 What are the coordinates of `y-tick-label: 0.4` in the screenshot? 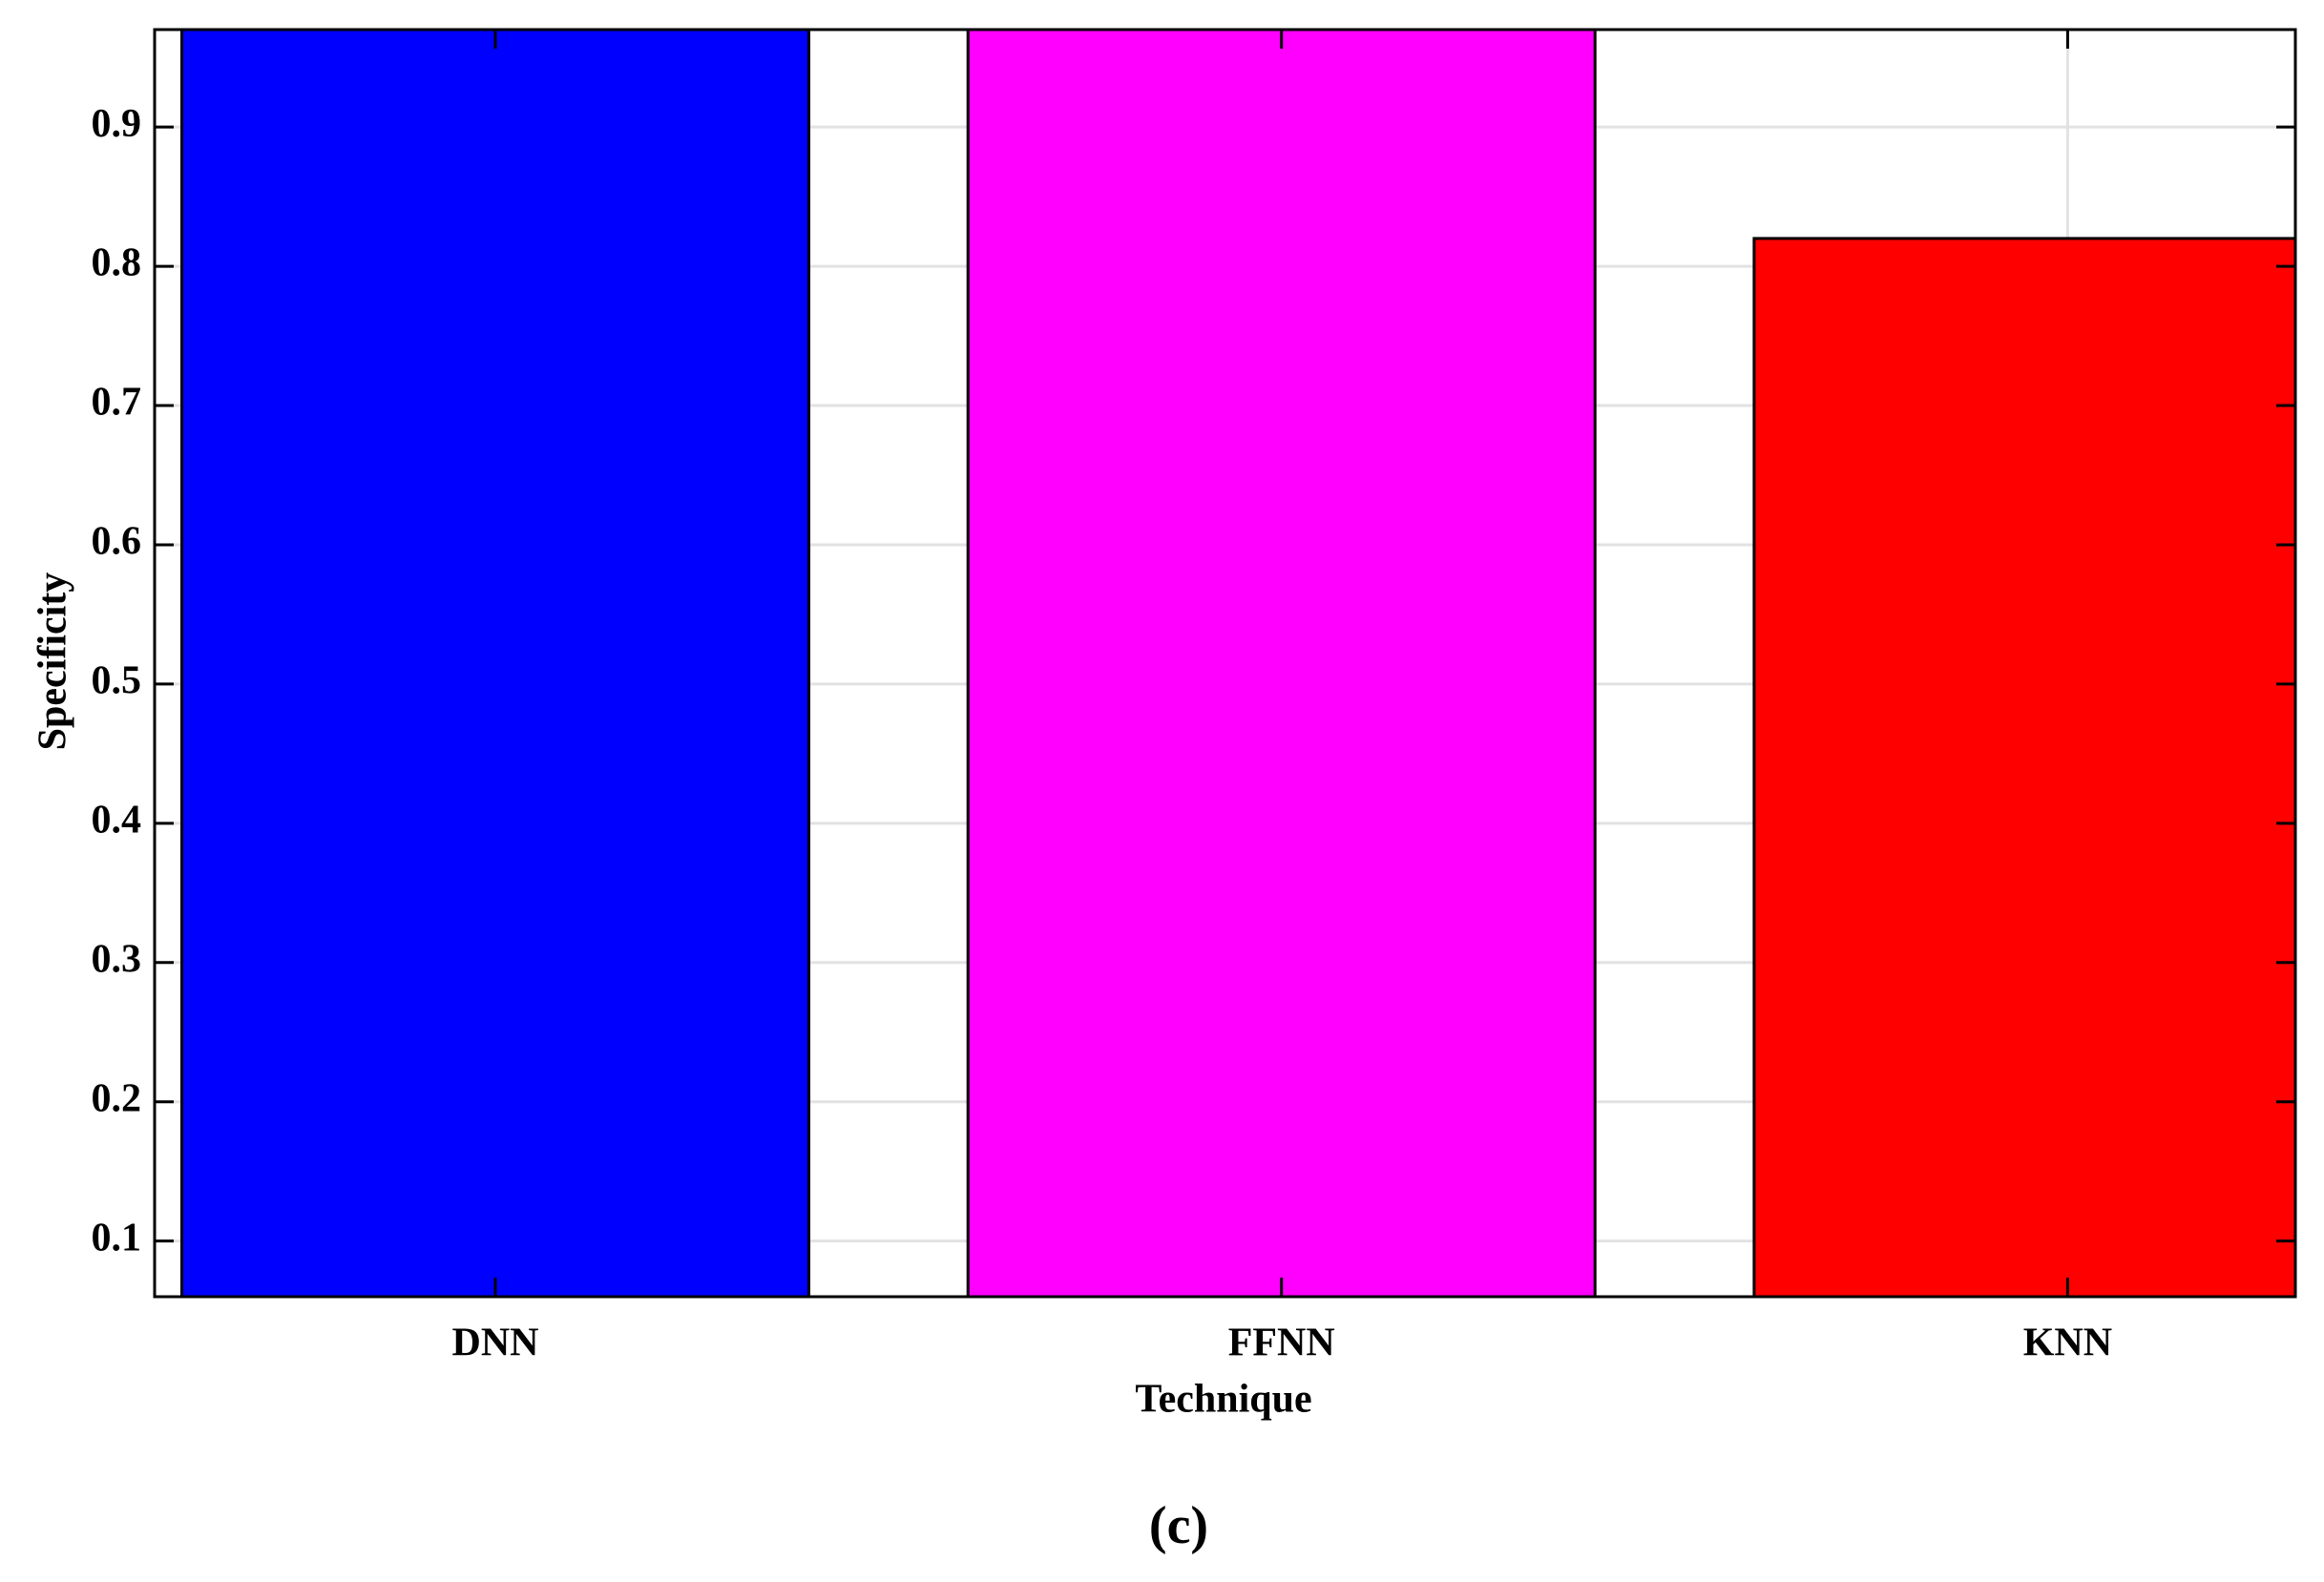 It's located at (117, 820).